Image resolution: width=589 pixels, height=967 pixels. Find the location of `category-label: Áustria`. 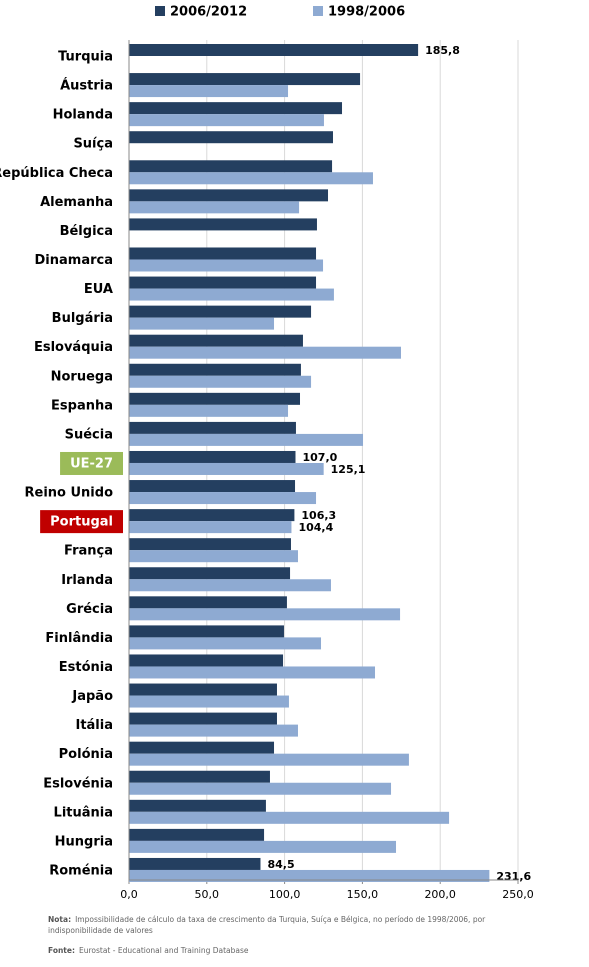

category-label: Áustria is located at coordinates (86, 86).